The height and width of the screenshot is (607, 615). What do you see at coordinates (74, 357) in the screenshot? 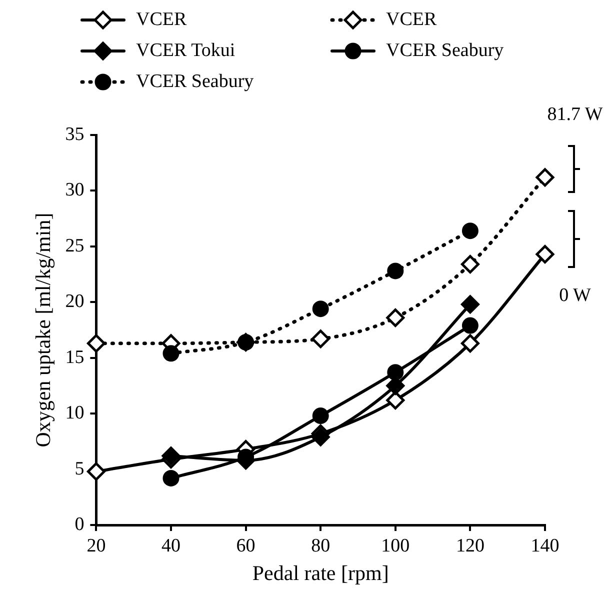
I see `y-tick-label: 15` at bounding box center [74, 357].